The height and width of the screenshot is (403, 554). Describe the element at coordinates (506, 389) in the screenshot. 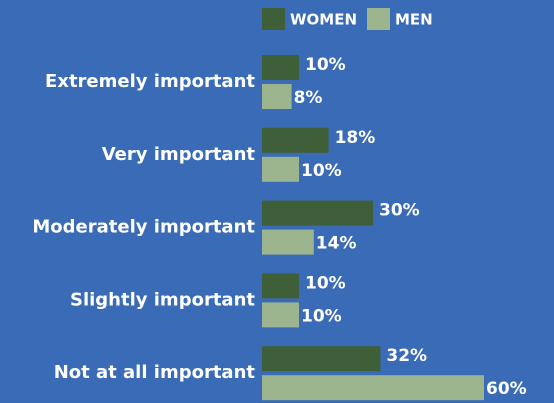

I see `value-label: 60%` at that location.